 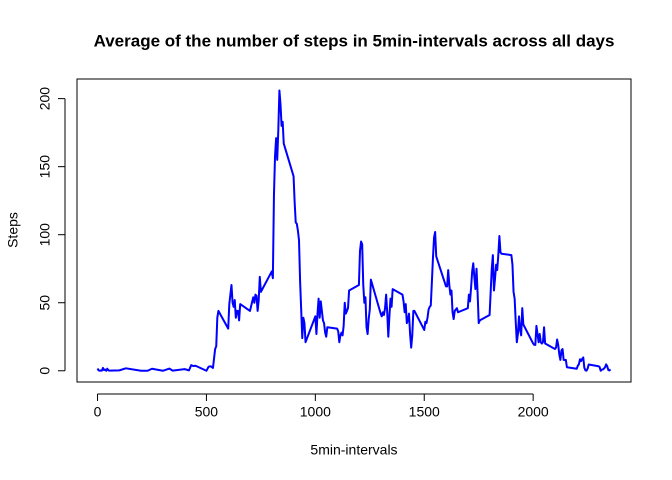 I want to click on y-tick-label: 0, so click(x=45, y=371).